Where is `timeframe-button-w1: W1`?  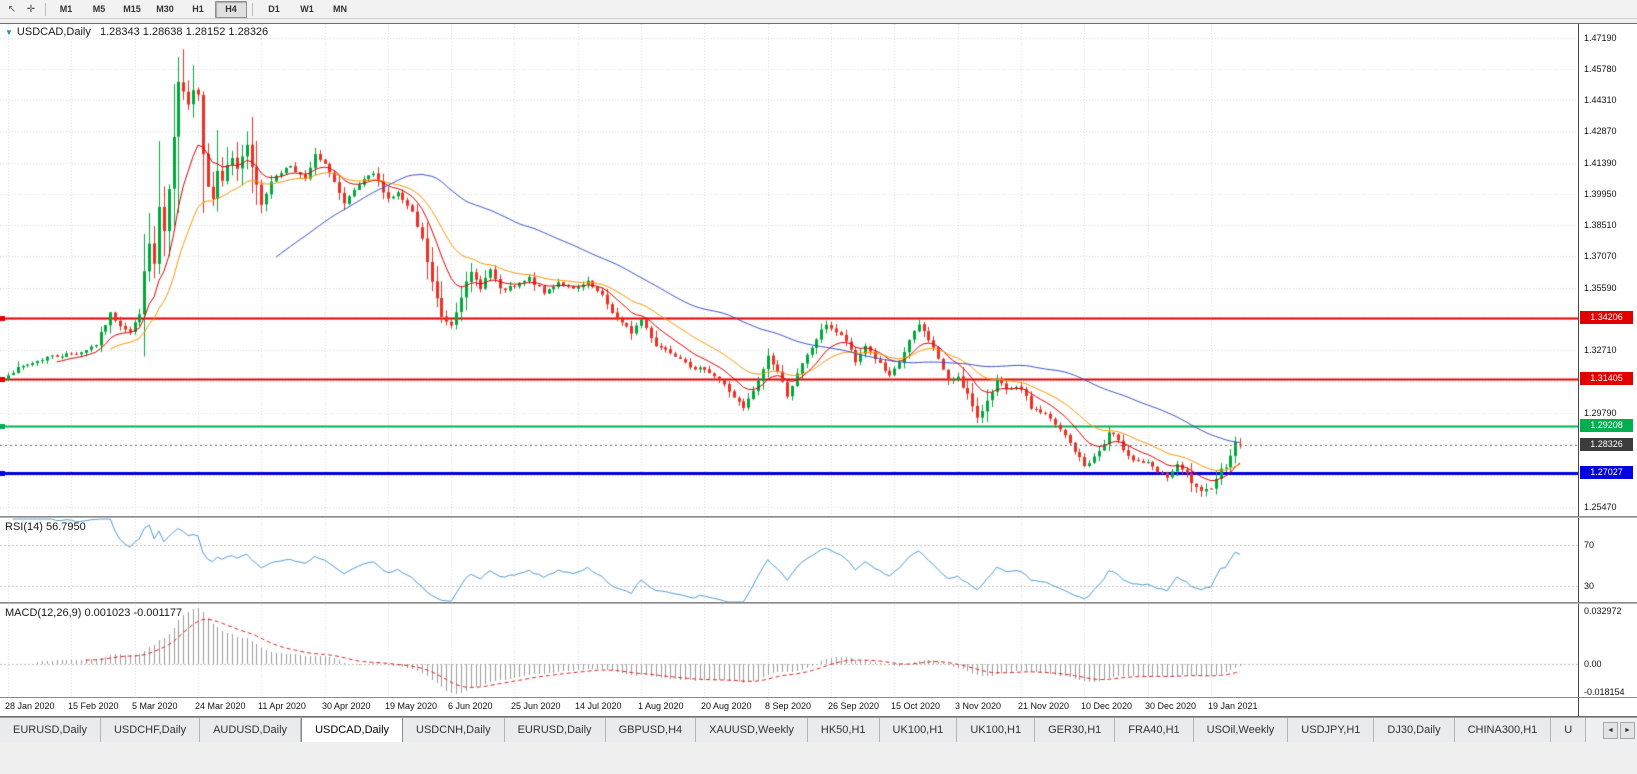 timeframe-button-w1: W1 is located at coordinates (307, 9).